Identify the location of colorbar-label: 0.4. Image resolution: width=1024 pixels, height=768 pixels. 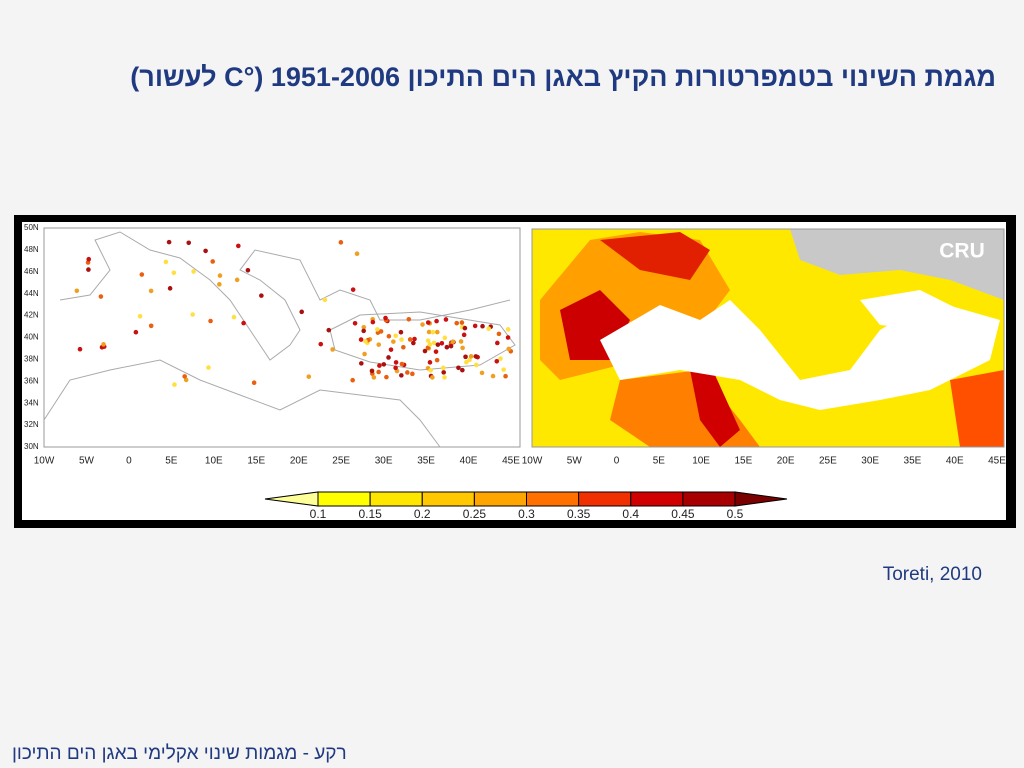
(630, 514).